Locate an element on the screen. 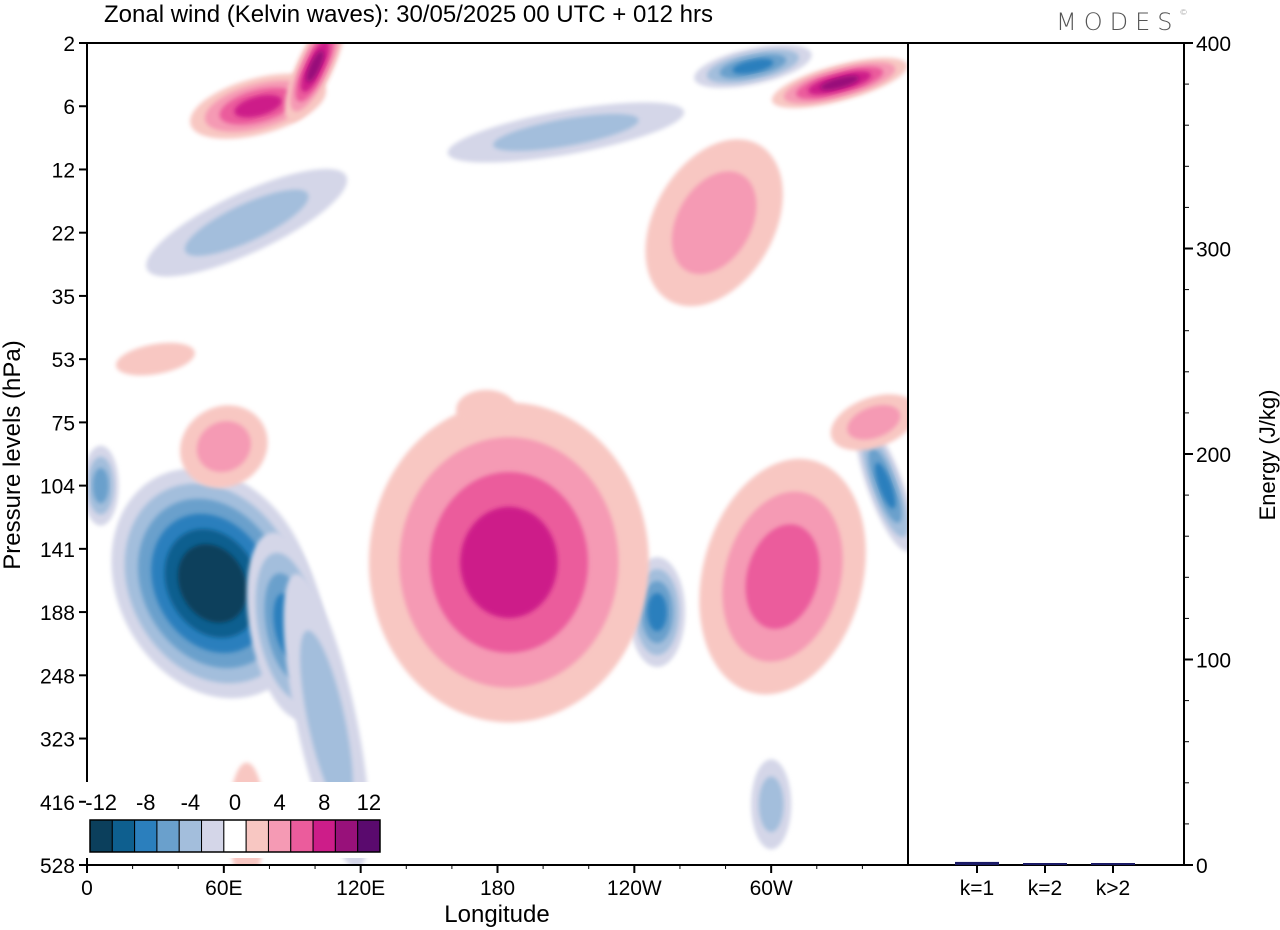 Image resolution: width=1280 pixels, height=930 pixels. x-axis-title: Longitude is located at coordinates (496, 914).